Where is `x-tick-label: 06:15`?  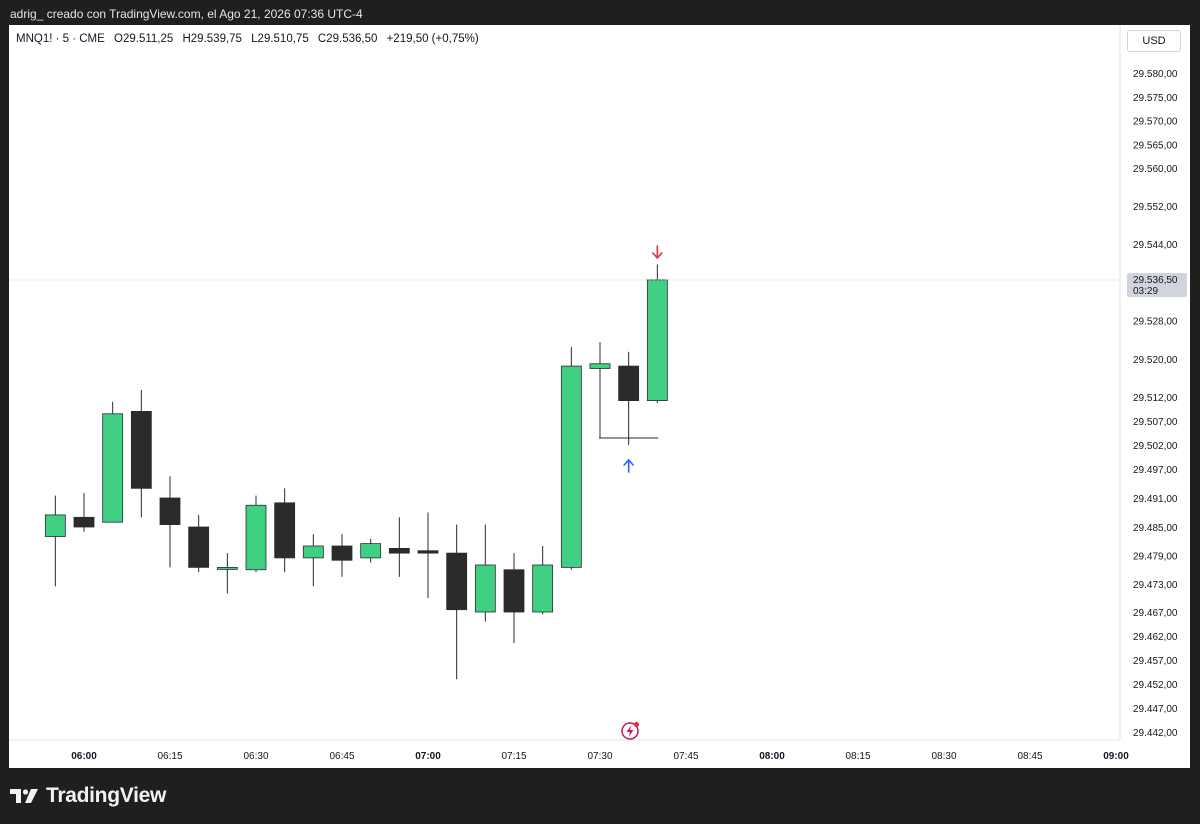
x-tick-label: 06:15 is located at coordinates (169, 756).